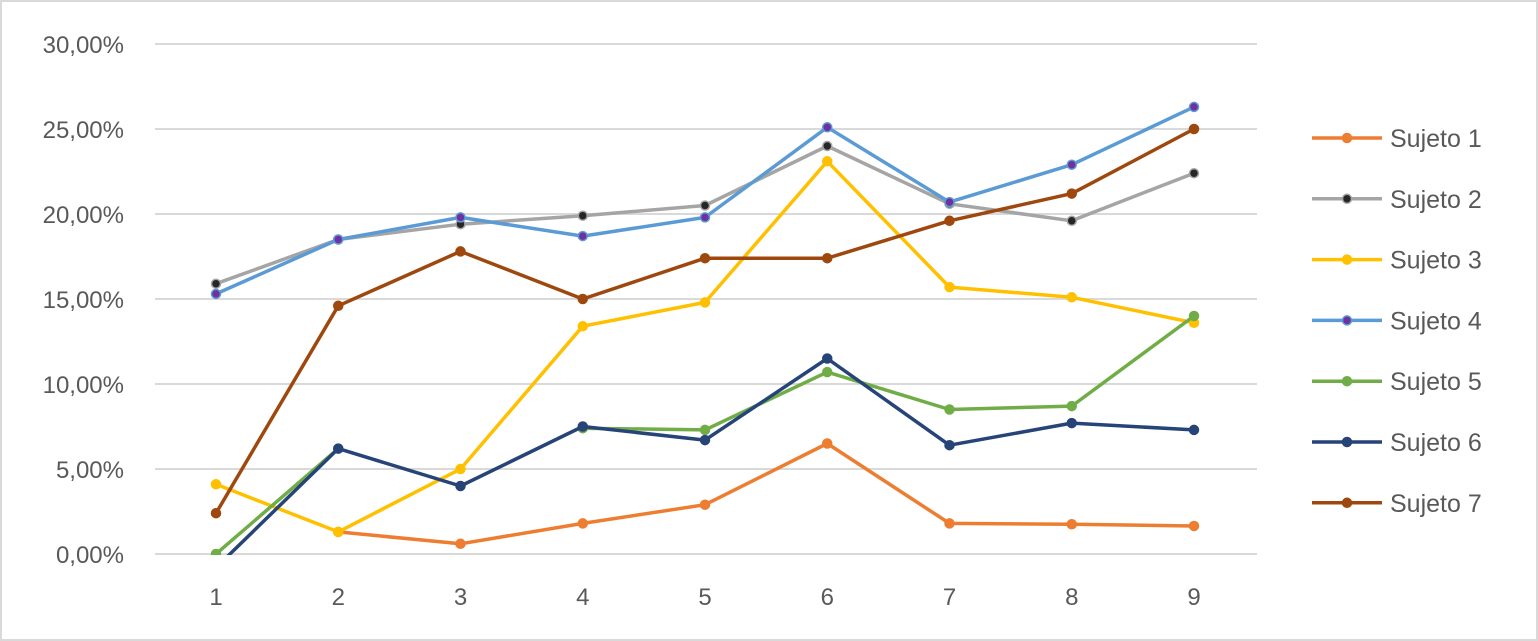 Image resolution: width=1538 pixels, height=641 pixels. Describe the element at coordinates (83, 130) in the screenshot. I see `y-tick-label: 25,00%` at that location.